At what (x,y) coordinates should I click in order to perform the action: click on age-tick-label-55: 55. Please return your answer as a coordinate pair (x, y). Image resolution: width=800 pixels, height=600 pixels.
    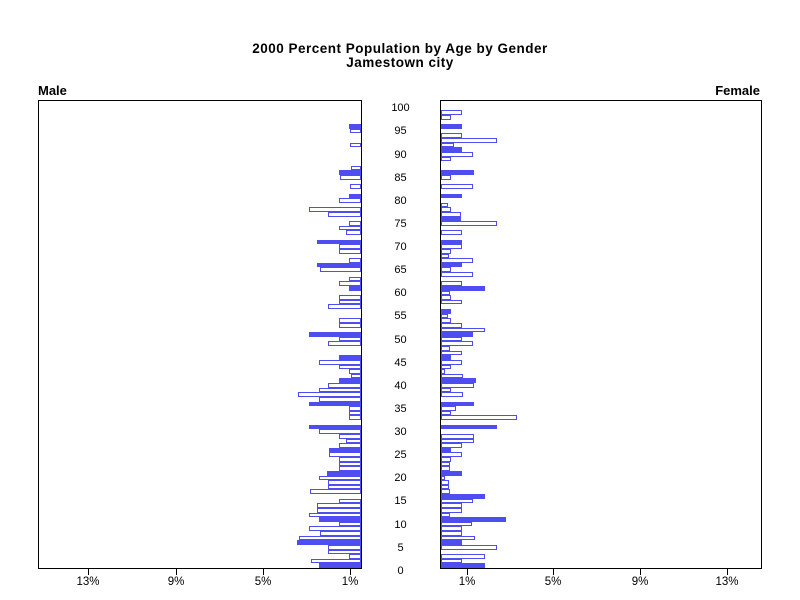
    Looking at the image, I should click on (400, 316).